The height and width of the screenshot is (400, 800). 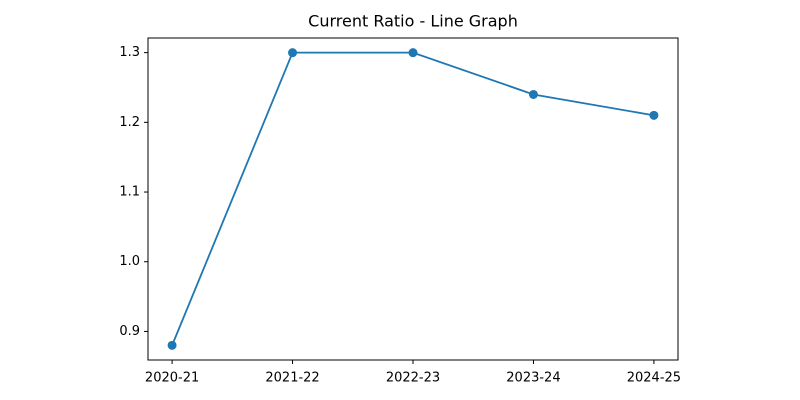 I want to click on x-tick-label: 2023-24, so click(x=533, y=378).